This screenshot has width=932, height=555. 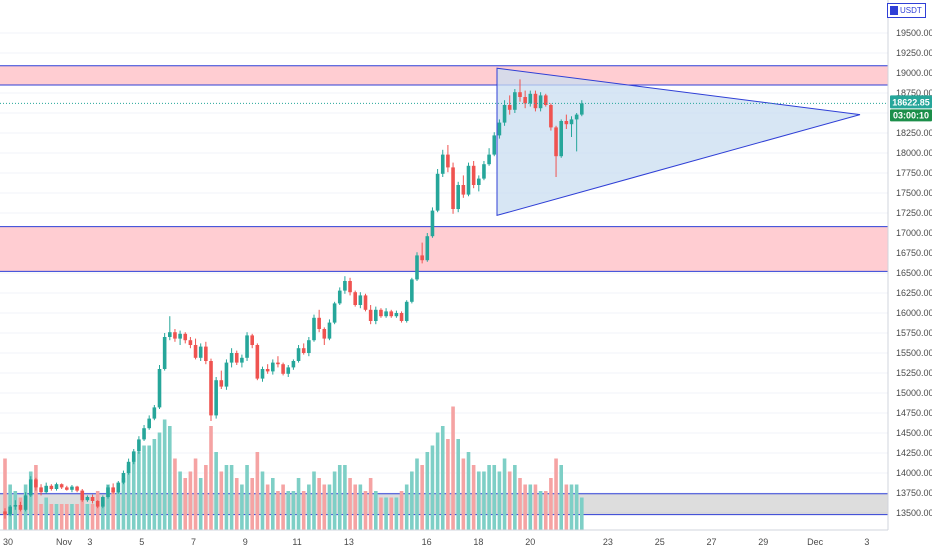 What do you see at coordinates (914, 33) in the screenshot?
I see `y-tick-label: 19500.00` at bounding box center [914, 33].